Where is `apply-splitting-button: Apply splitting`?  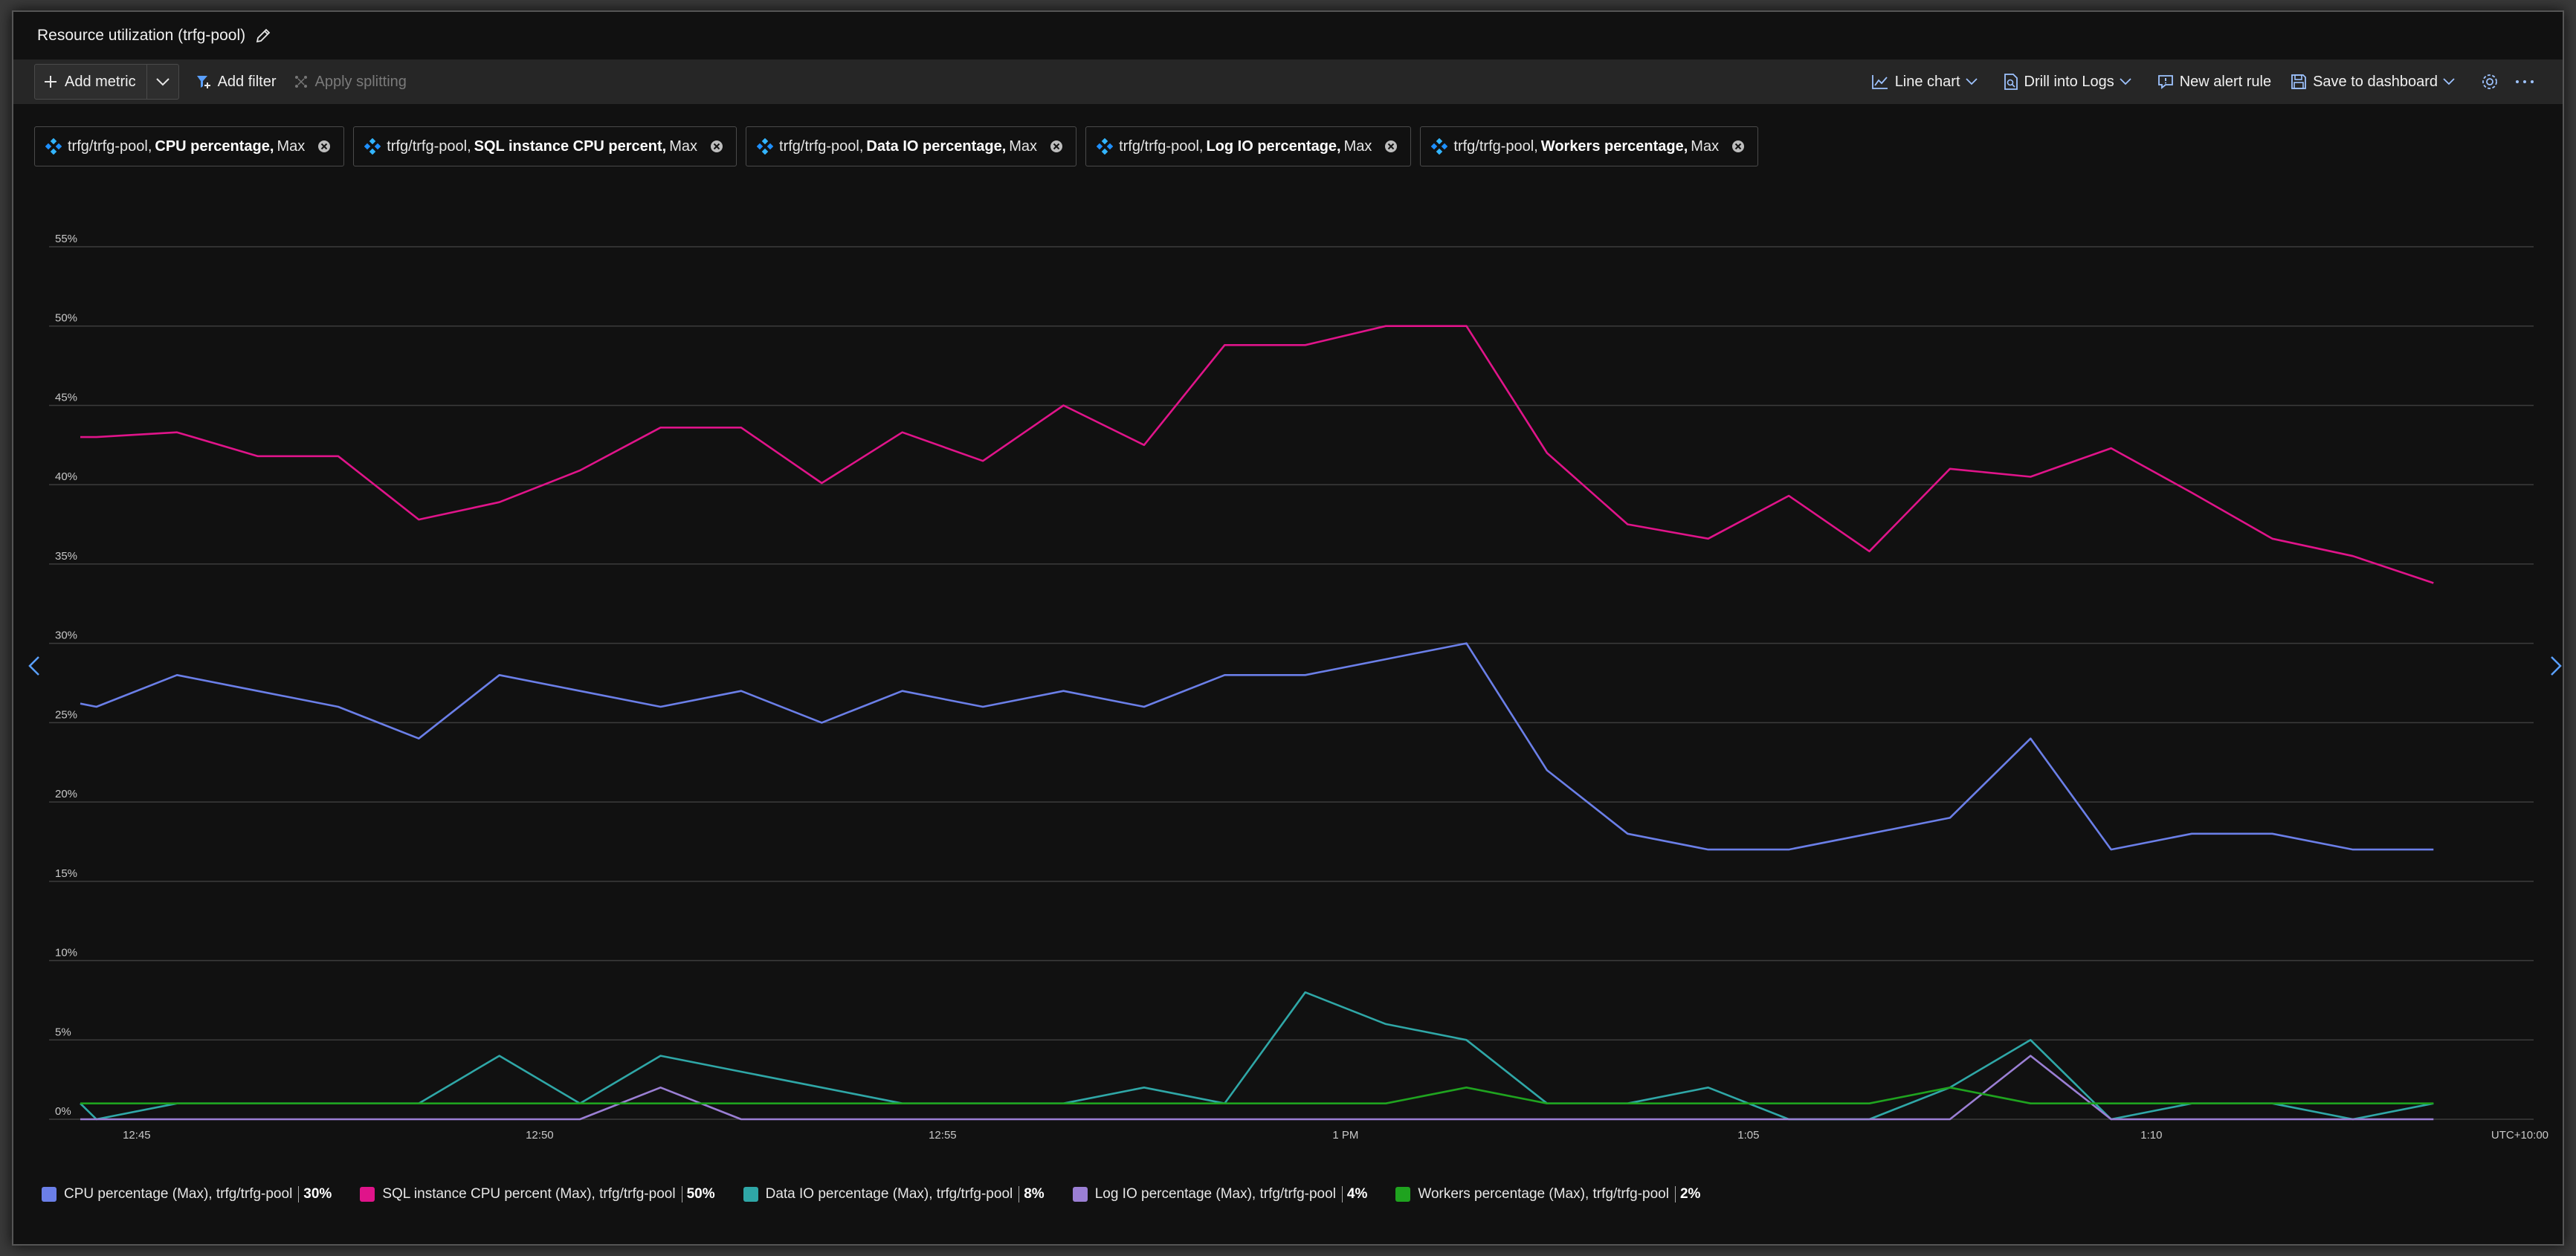
apply-splitting-button: Apply splitting is located at coordinates (350, 82).